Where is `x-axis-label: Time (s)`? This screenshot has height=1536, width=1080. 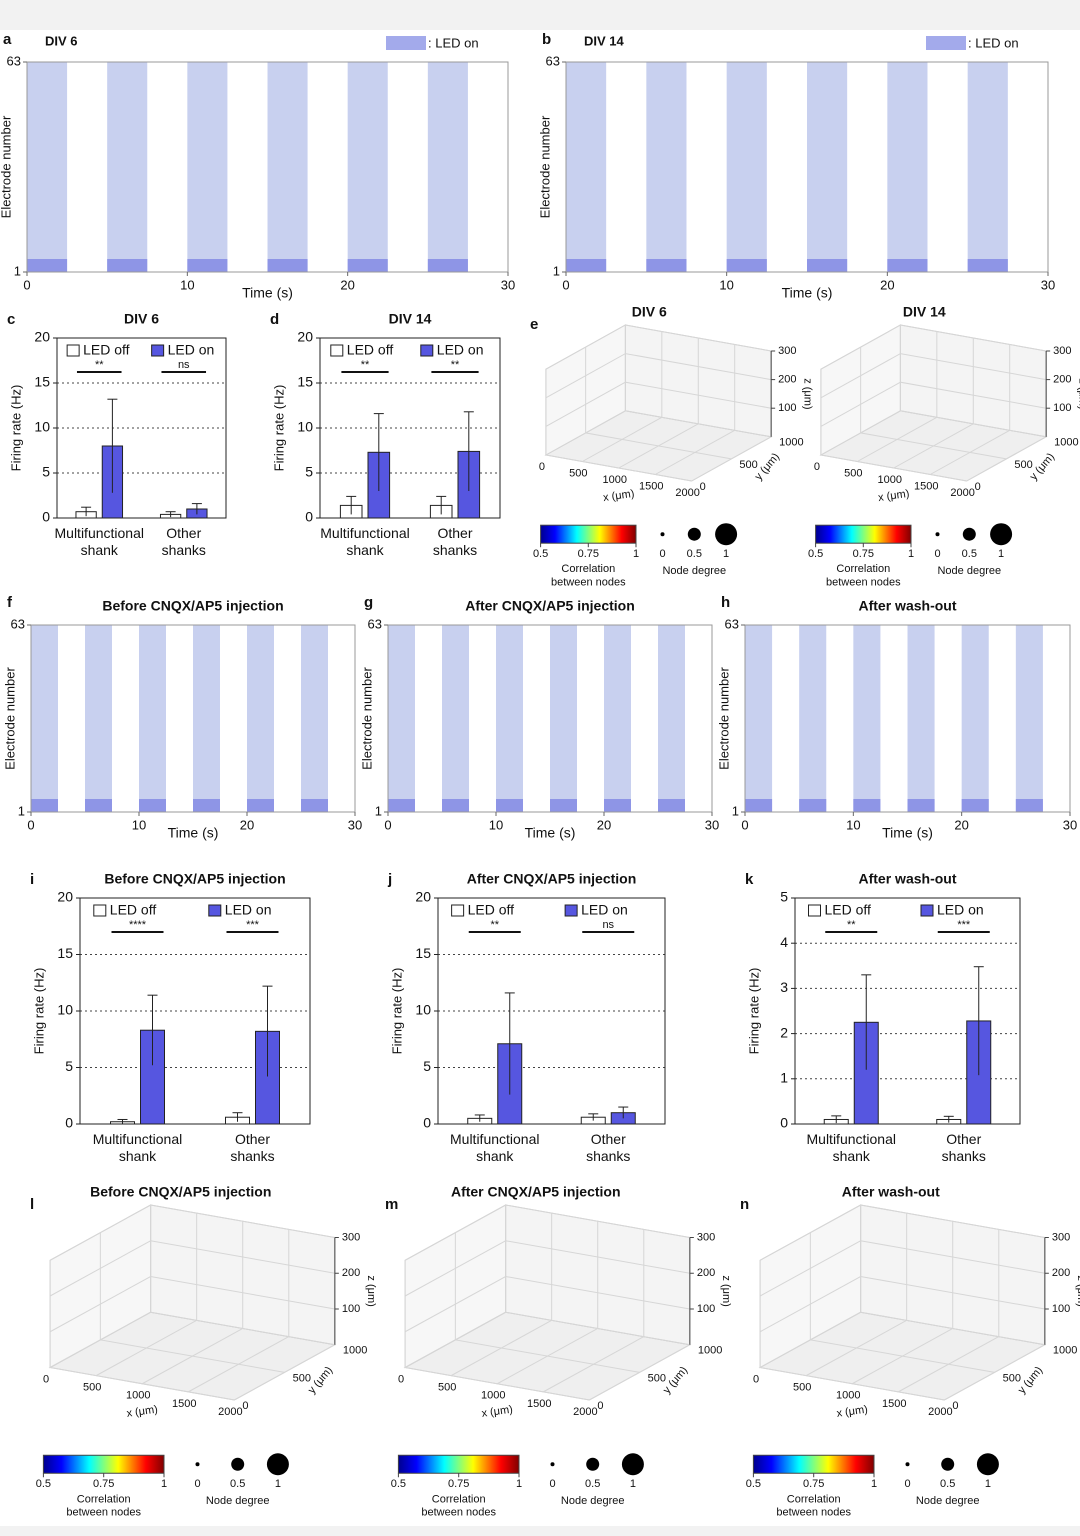 x-axis-label: Time (s) is located at coordinates (550, 833).